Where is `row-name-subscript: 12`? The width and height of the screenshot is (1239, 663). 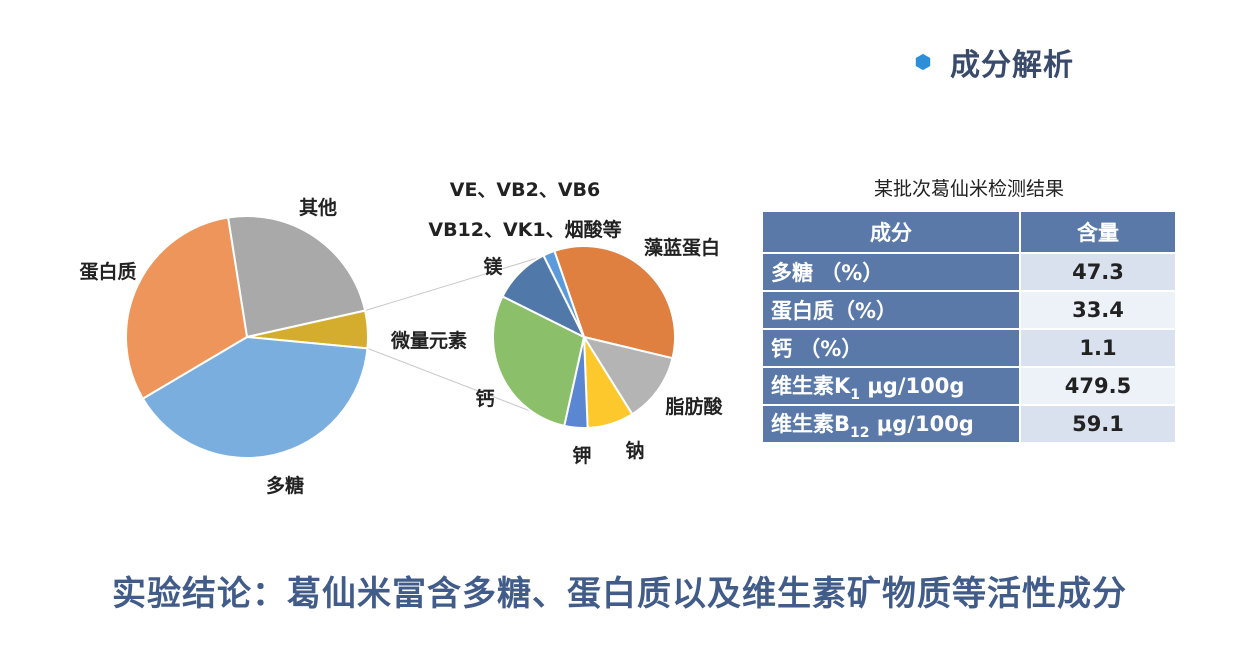
row-name-subscript: 12 is located at coordinates (860, 432).